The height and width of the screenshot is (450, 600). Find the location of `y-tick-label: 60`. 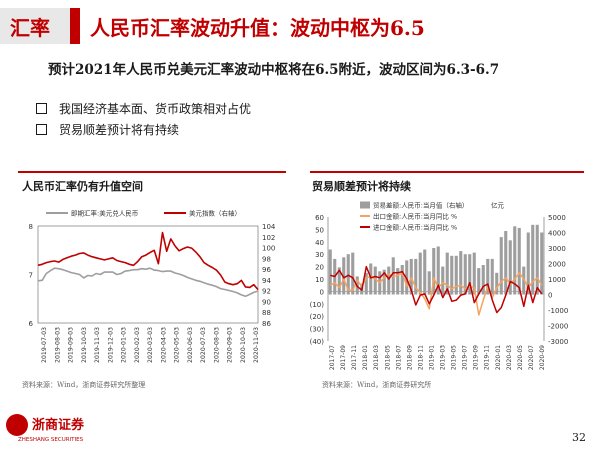

y-tick-label: 60 is located at coordinates (319, 218).